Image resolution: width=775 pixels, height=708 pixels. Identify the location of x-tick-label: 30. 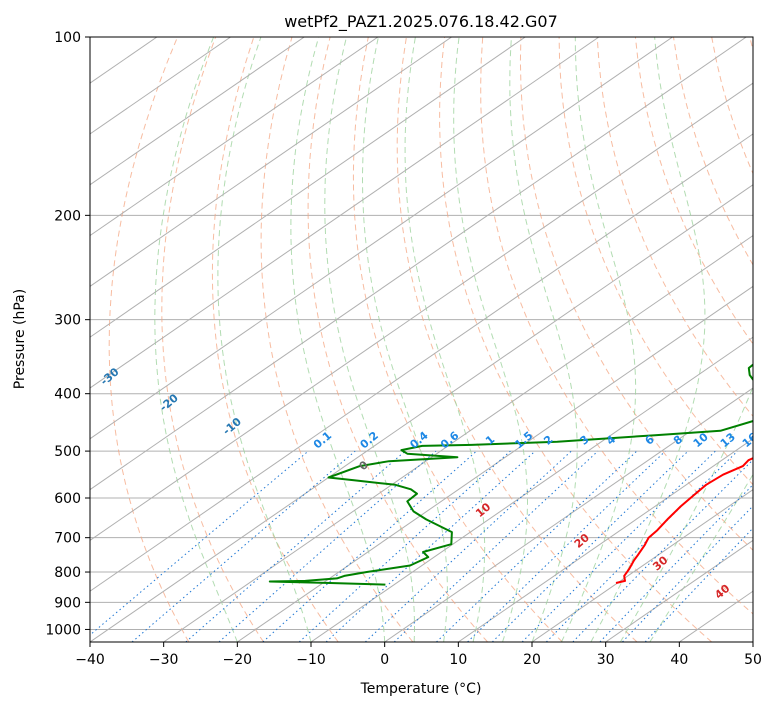
(606, 660).